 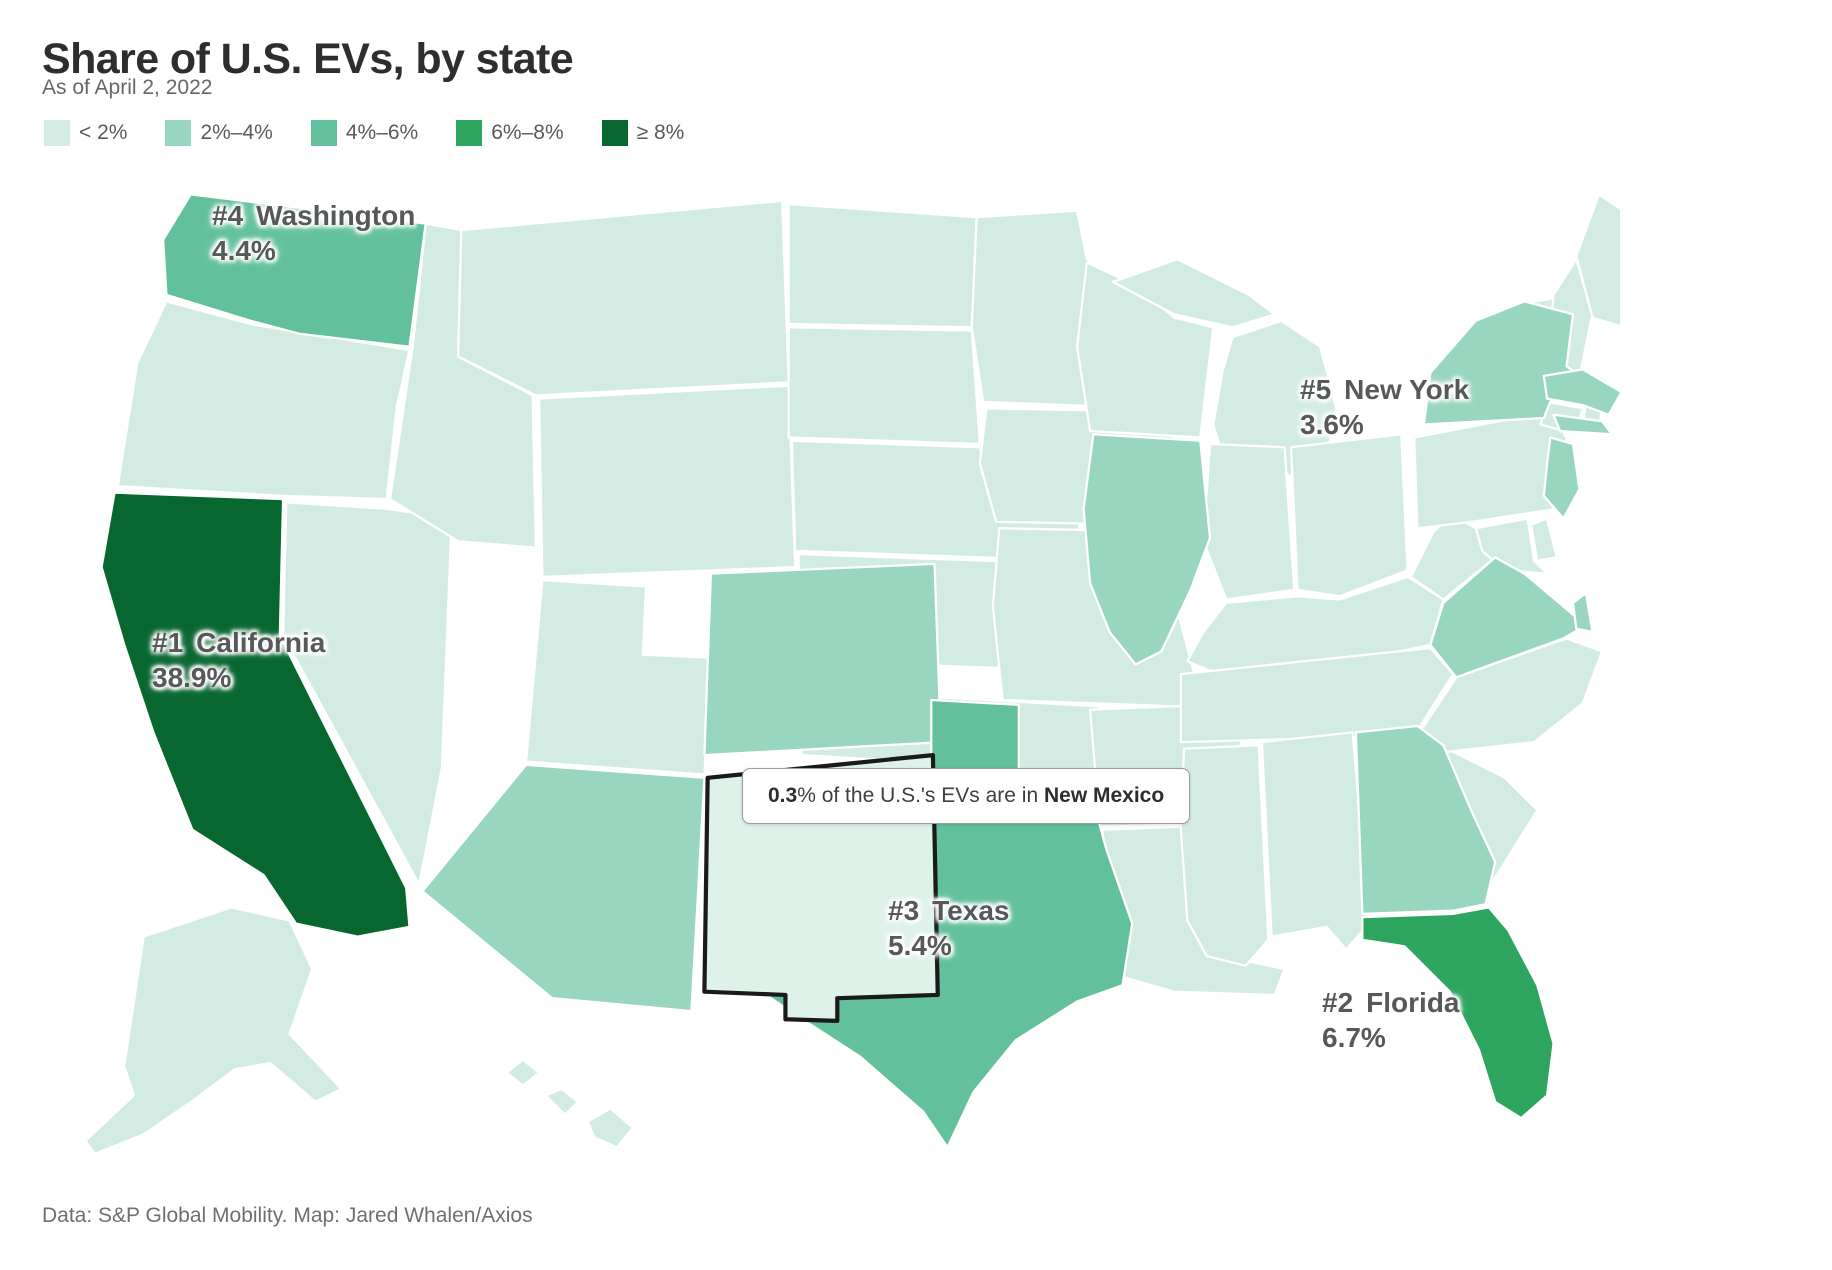 I want to click on callout-california: #1 California 38.9%, so click(x=238, y=660).